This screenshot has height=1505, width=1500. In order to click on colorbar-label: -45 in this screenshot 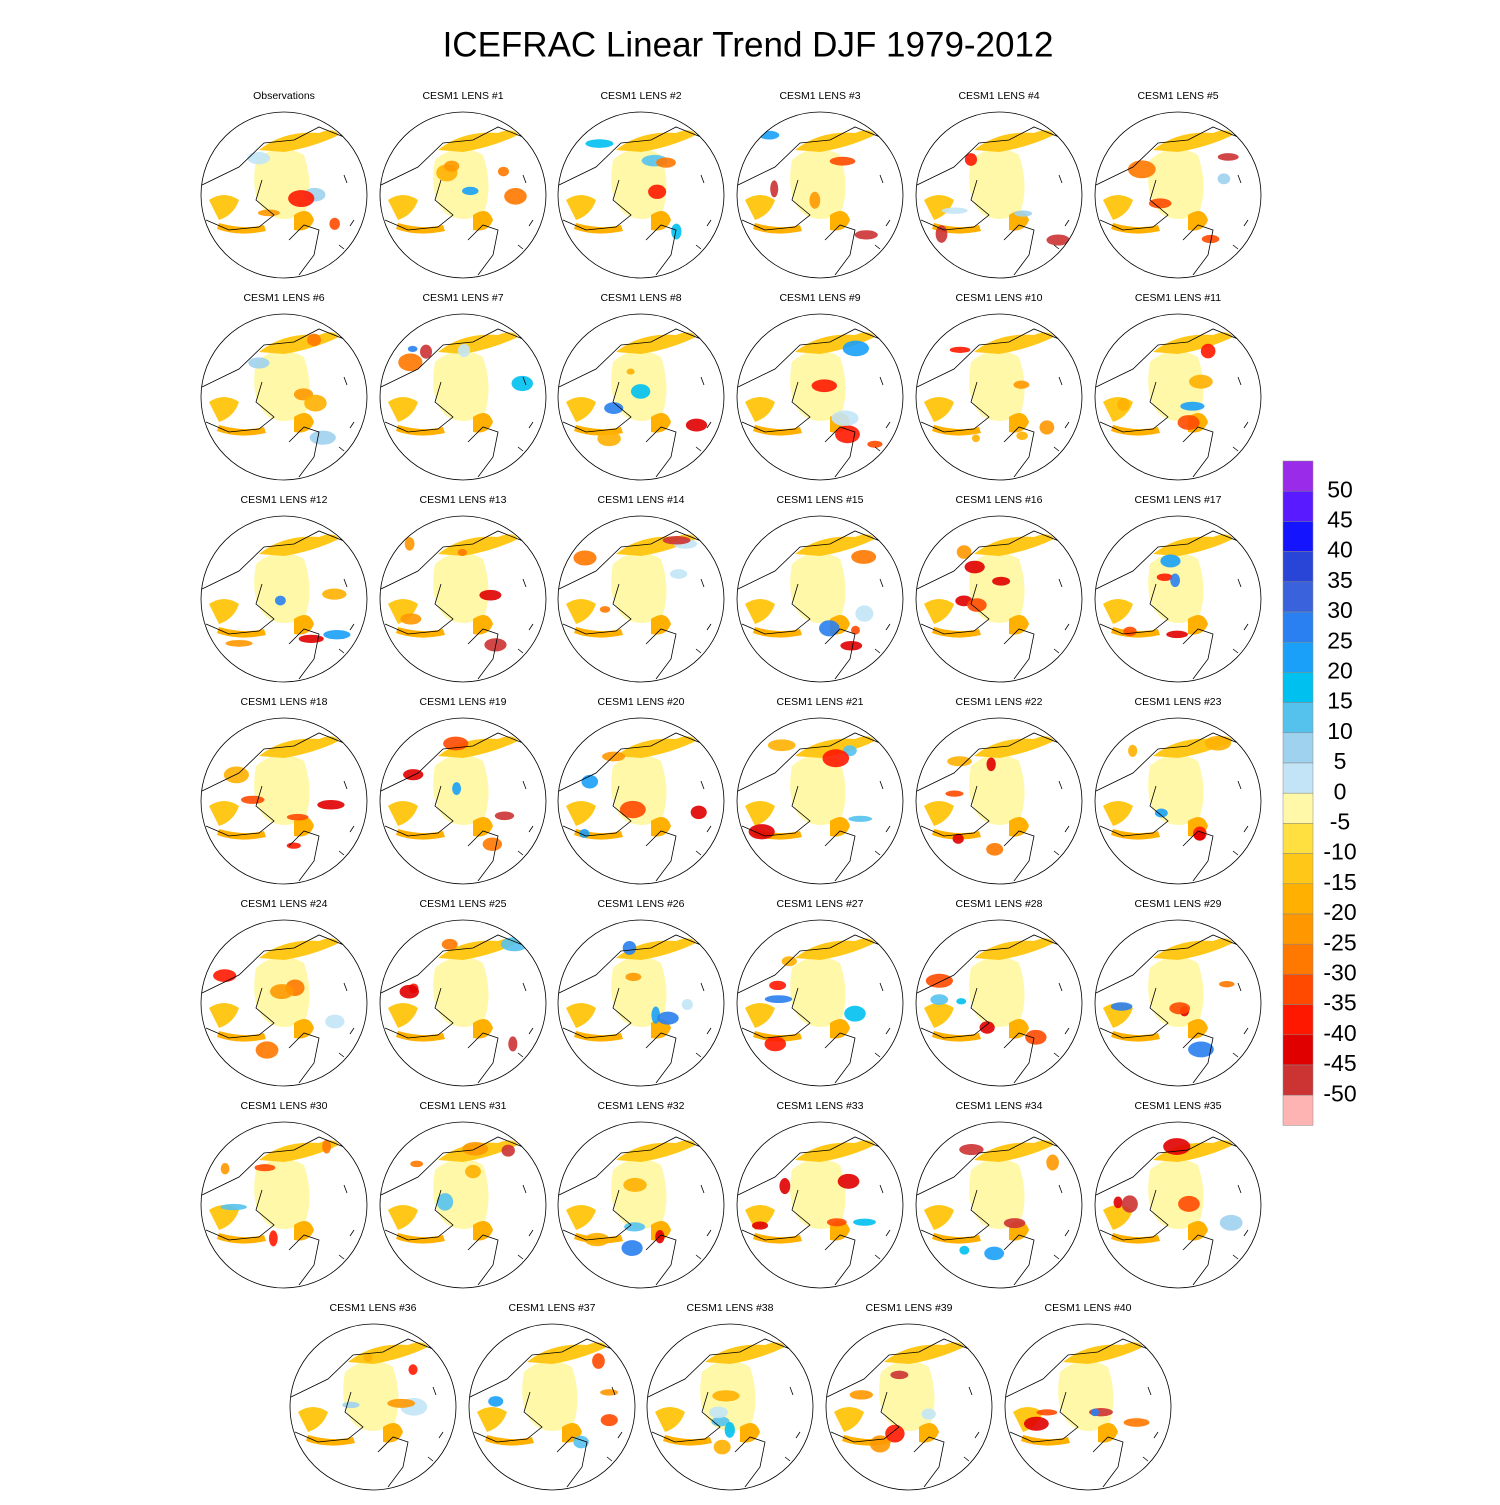, I will do `click(1339, 1063)`.